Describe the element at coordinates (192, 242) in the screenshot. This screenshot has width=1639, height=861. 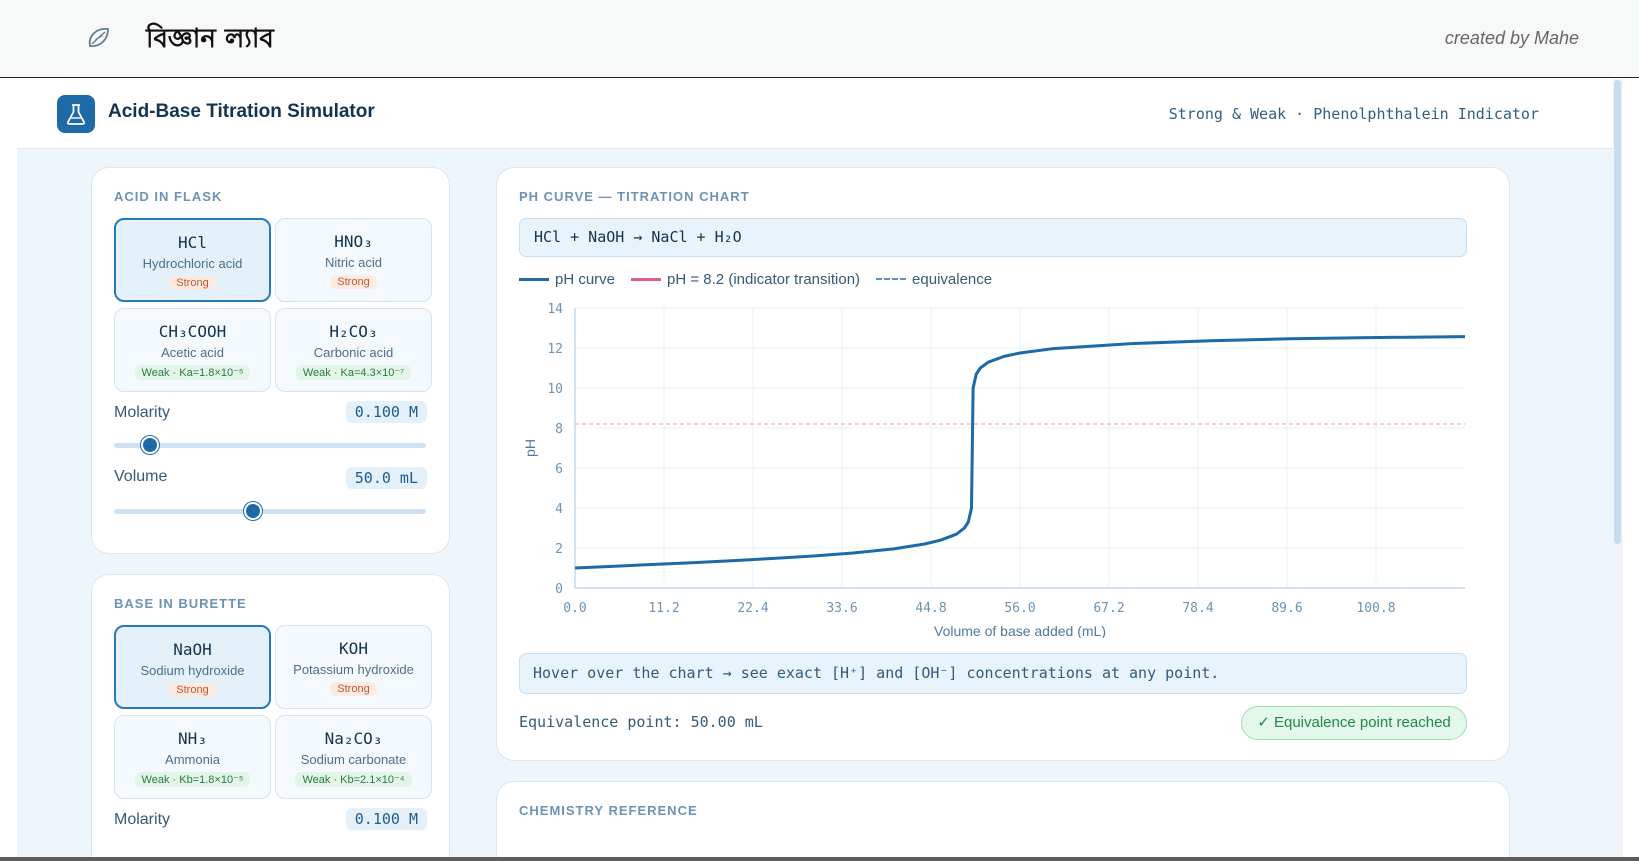
I see `chip-formula: HCl` at that location.